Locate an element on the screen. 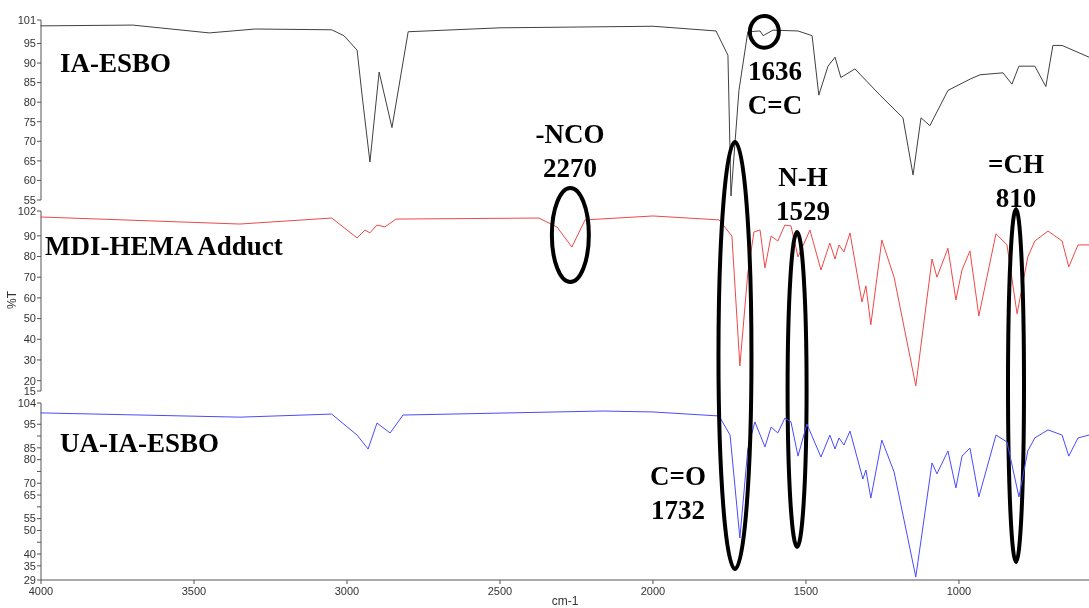 The image size is (1089, 608). y-tick-label: 35 is located at coordinates (29, 565).